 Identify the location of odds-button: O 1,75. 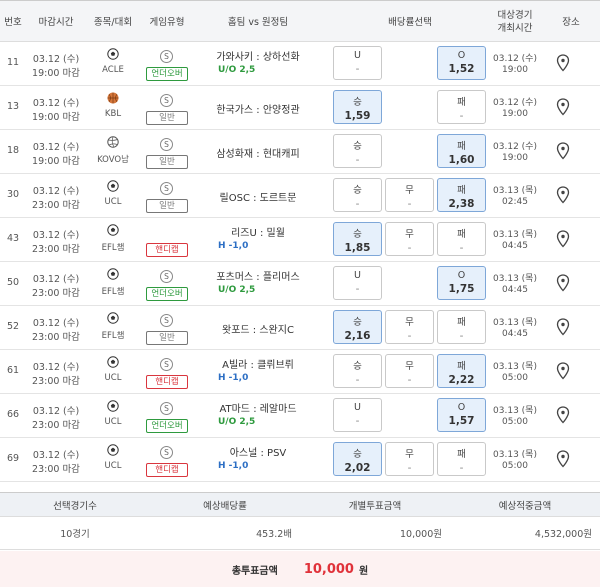
(461, 283).